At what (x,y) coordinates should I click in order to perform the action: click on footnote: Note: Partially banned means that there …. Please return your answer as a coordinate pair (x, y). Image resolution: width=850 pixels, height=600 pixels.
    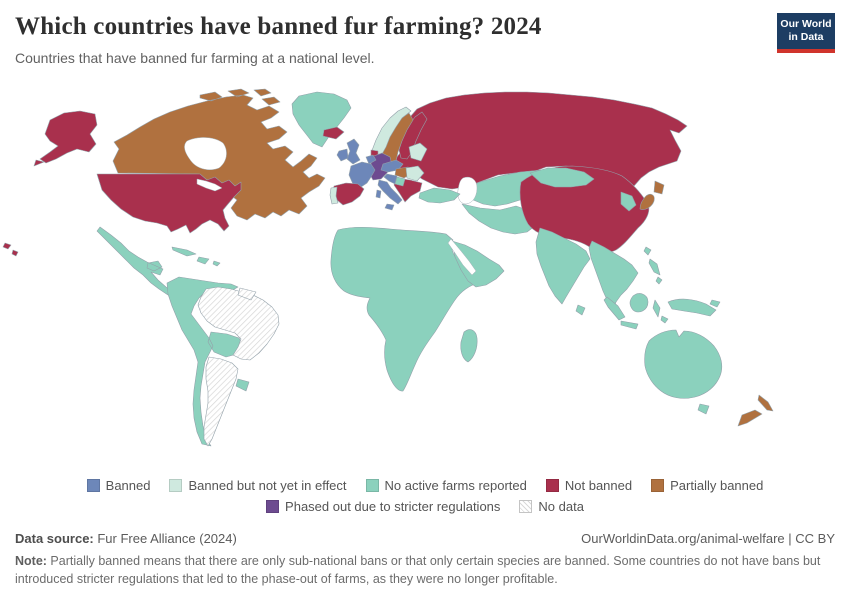
    Looking at the image, I should click on (425, 570).